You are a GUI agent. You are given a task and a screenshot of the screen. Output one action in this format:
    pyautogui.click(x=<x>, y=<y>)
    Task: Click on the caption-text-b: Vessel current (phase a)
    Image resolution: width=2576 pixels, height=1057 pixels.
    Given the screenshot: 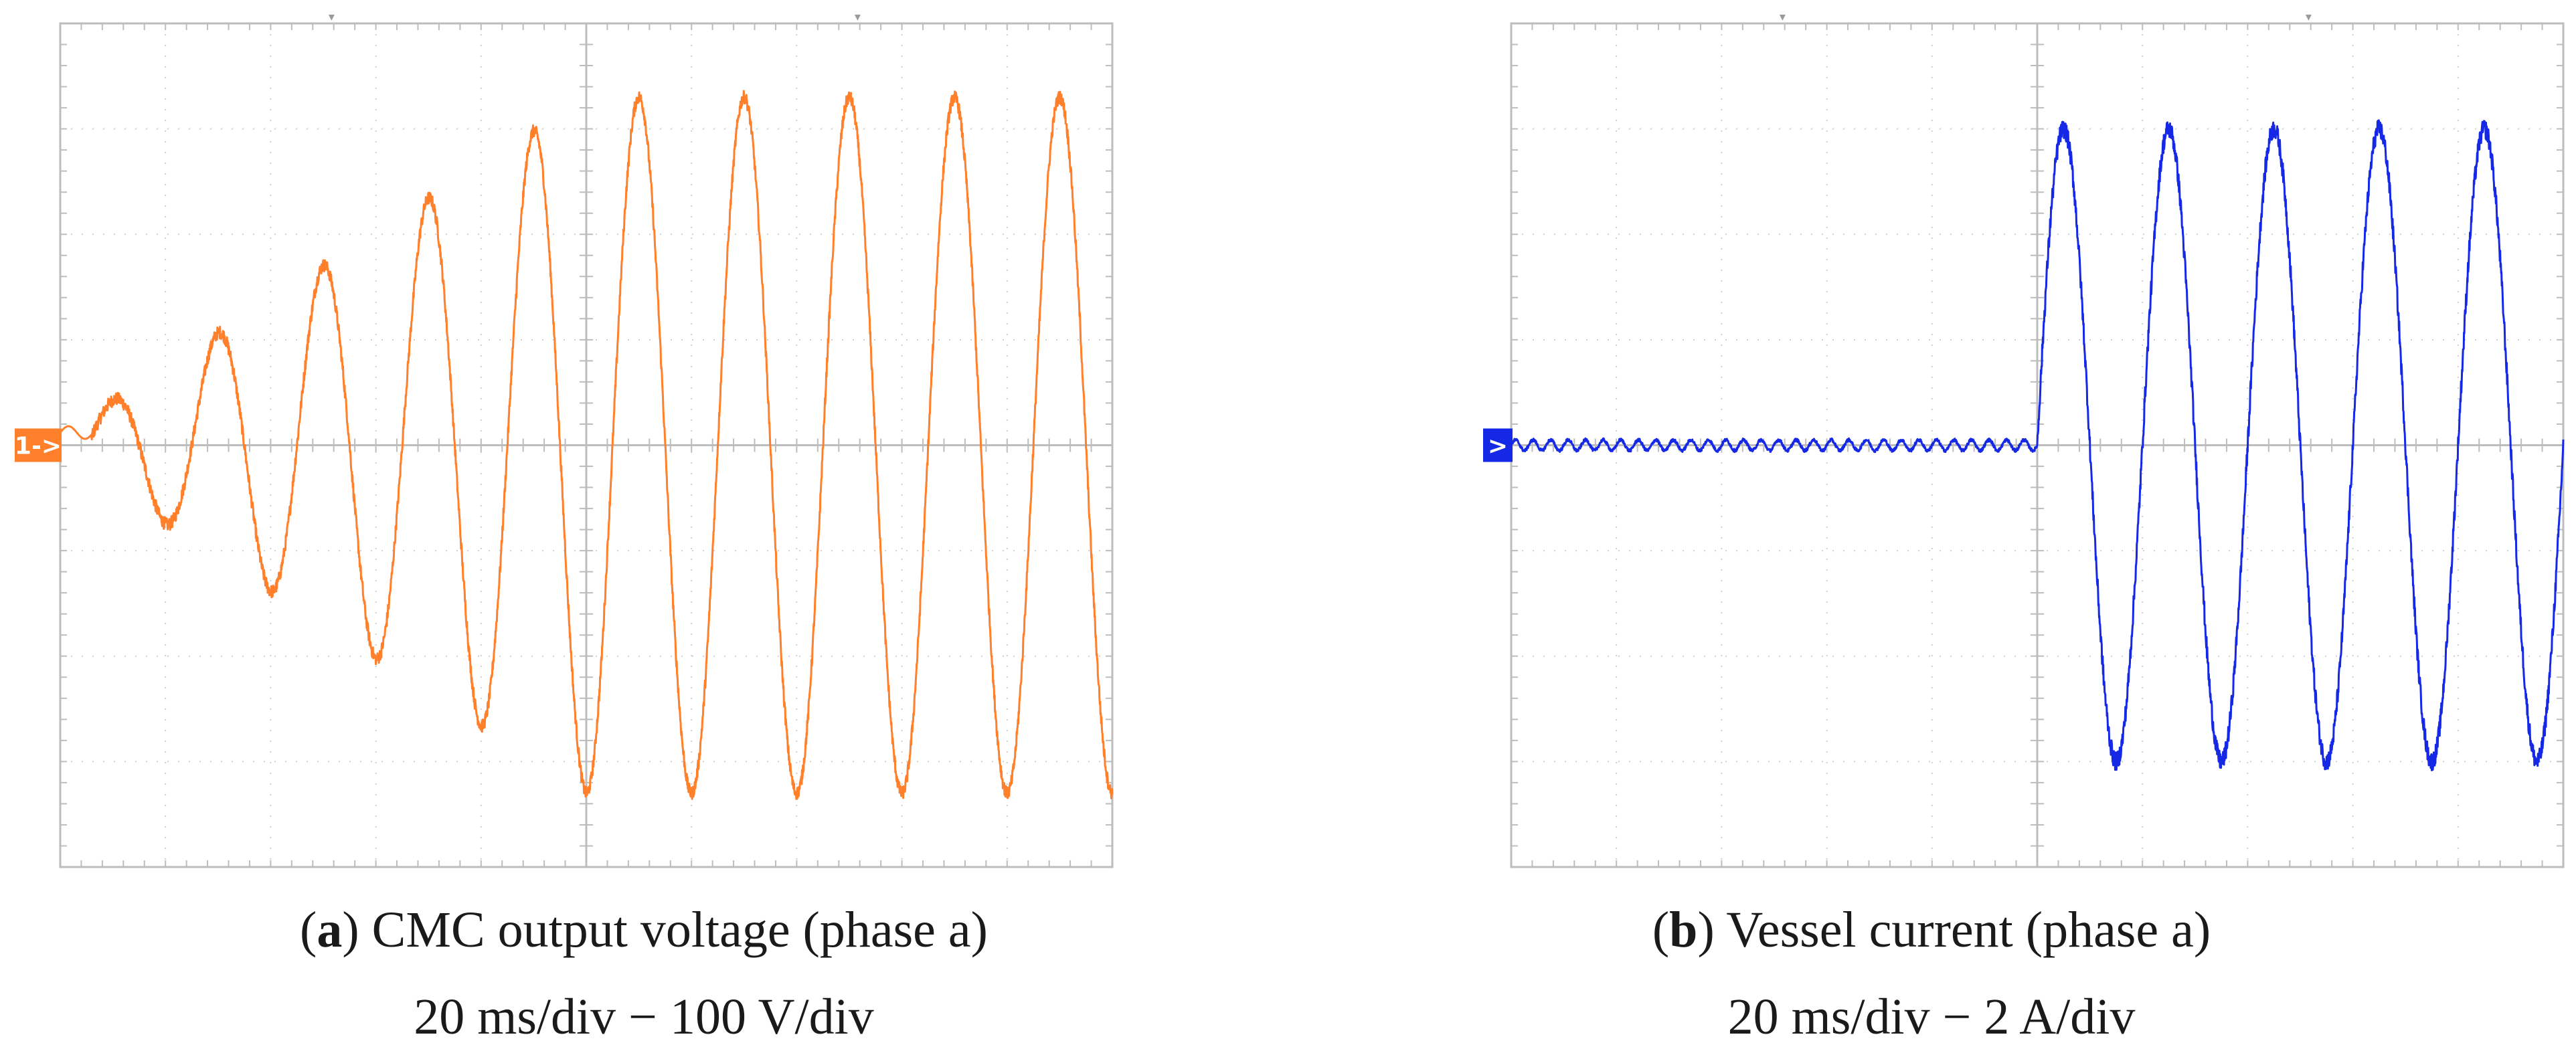 What is the action you would take?
    pyautogui.click(x=1969, y=930)
    